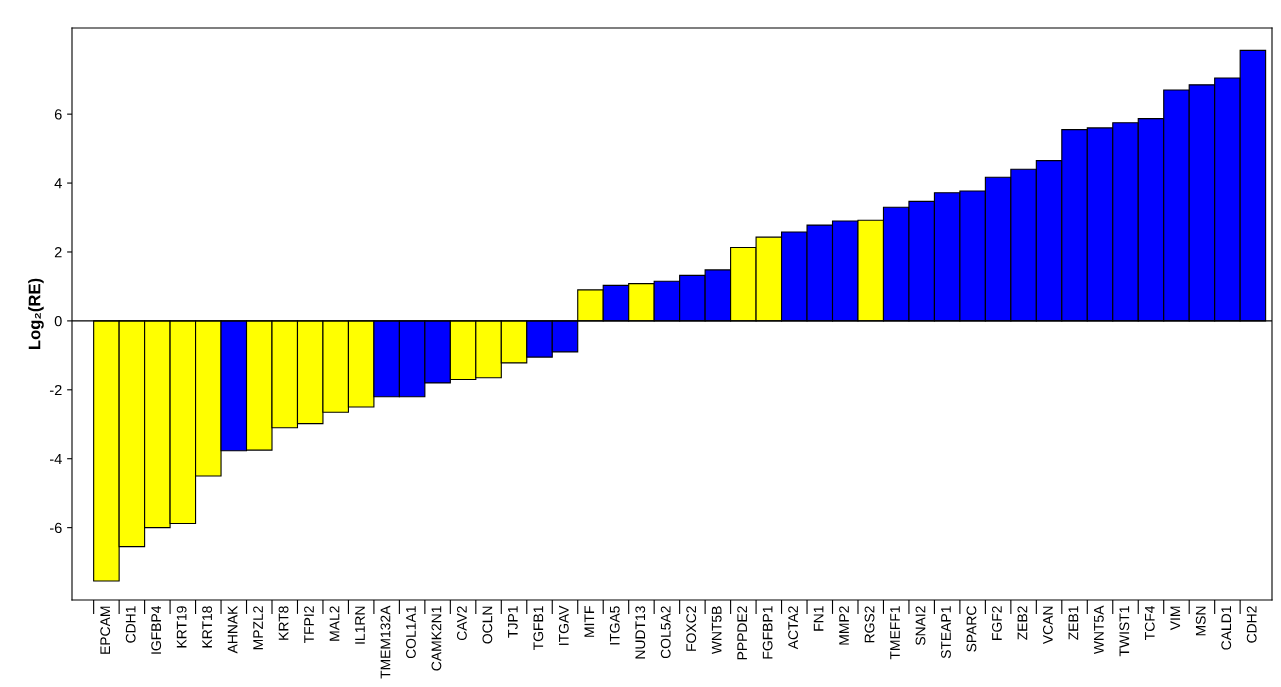 The height and width of the screenshot is (687, 1281). I want to click on x-tick-label: COL5A2, so click(665, 632).